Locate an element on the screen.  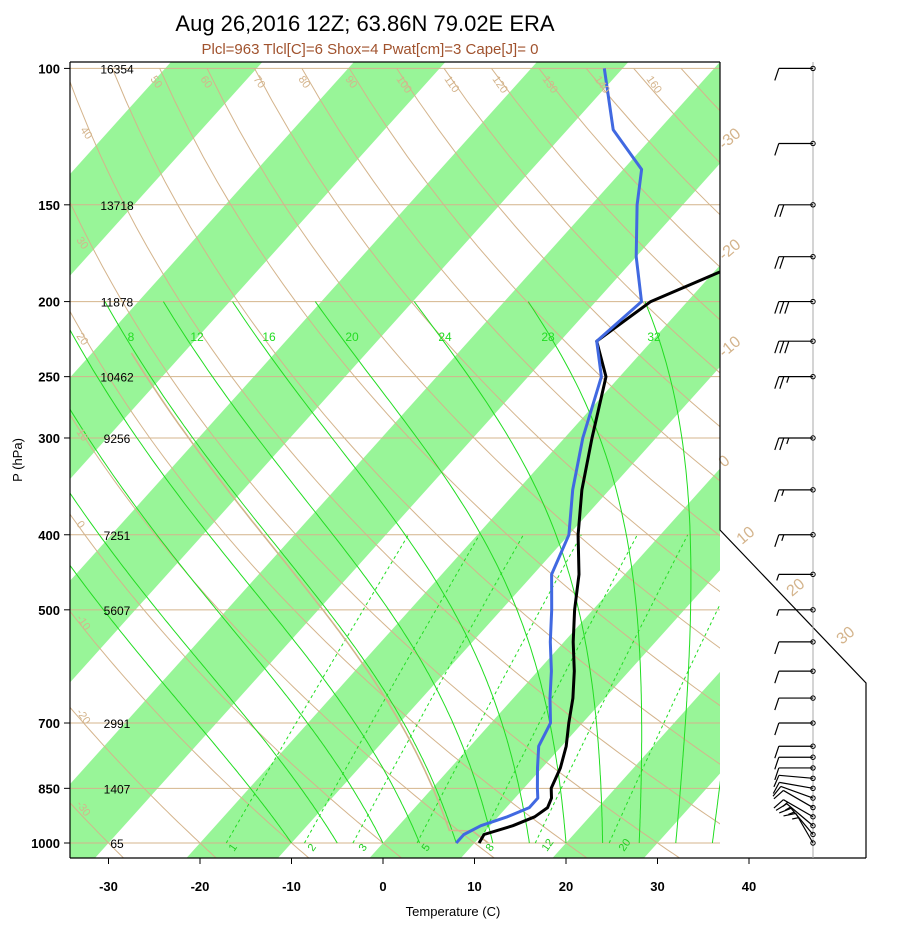
isotherm-label: 20 is located at coordinates (796, 588).